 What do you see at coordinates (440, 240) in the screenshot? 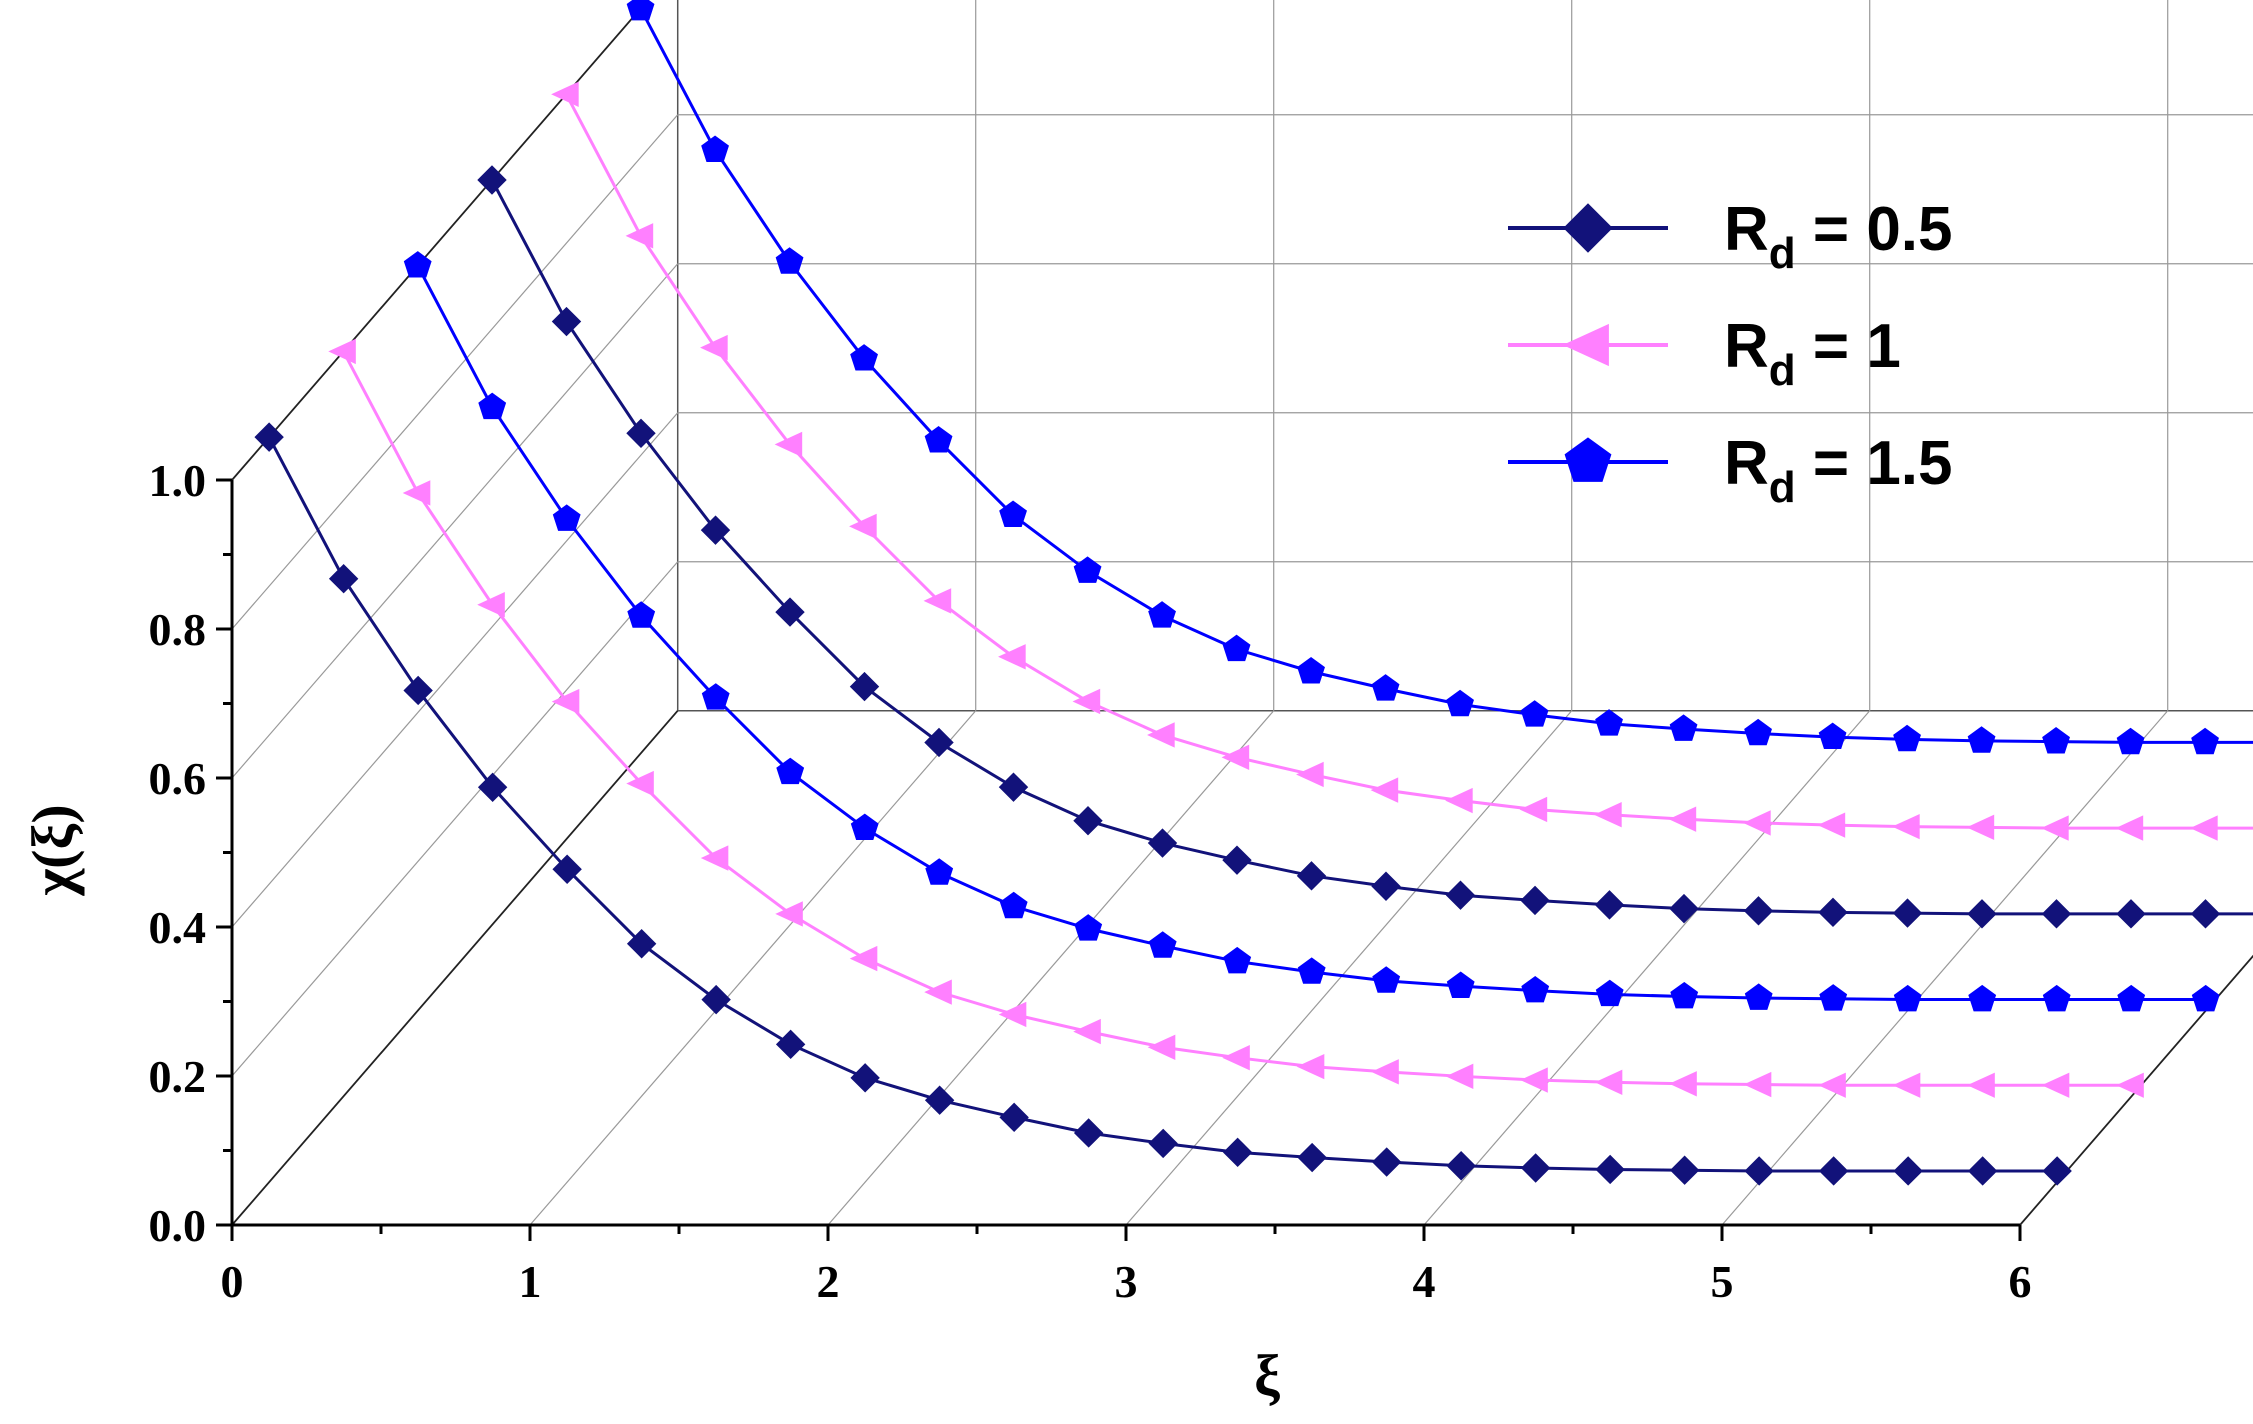
I see `left-wall-top-edge` at bounding box center [440, 240].